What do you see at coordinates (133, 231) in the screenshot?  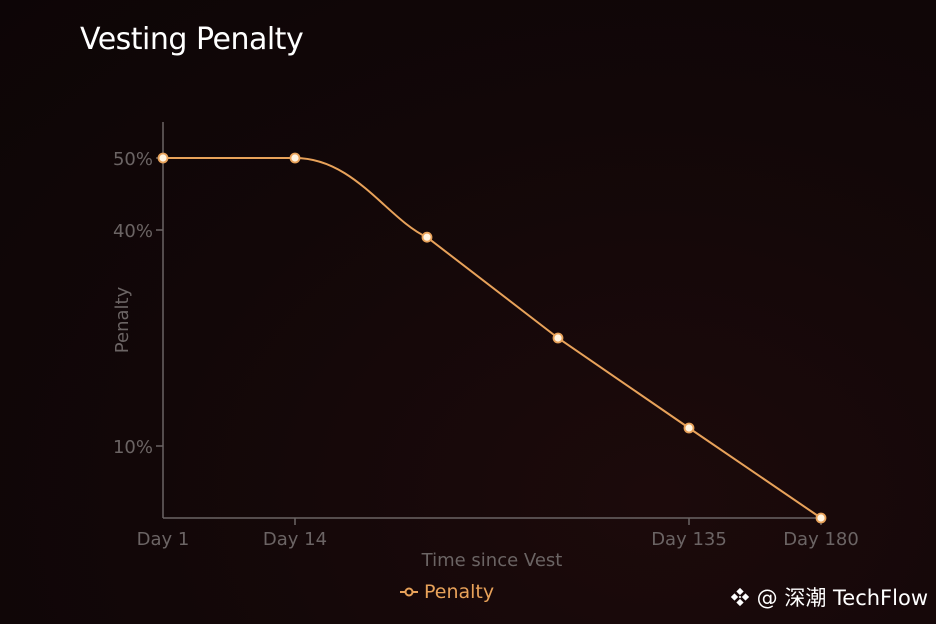 I see `y-tick-label: 40%` at bounding box center [133, 231].